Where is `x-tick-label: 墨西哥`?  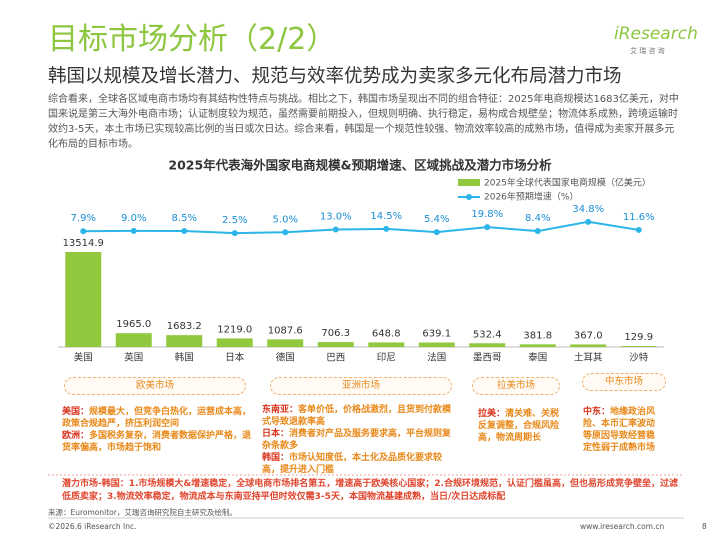 x-tick-label: 墨西哥 is located at coordinates (487, 358).